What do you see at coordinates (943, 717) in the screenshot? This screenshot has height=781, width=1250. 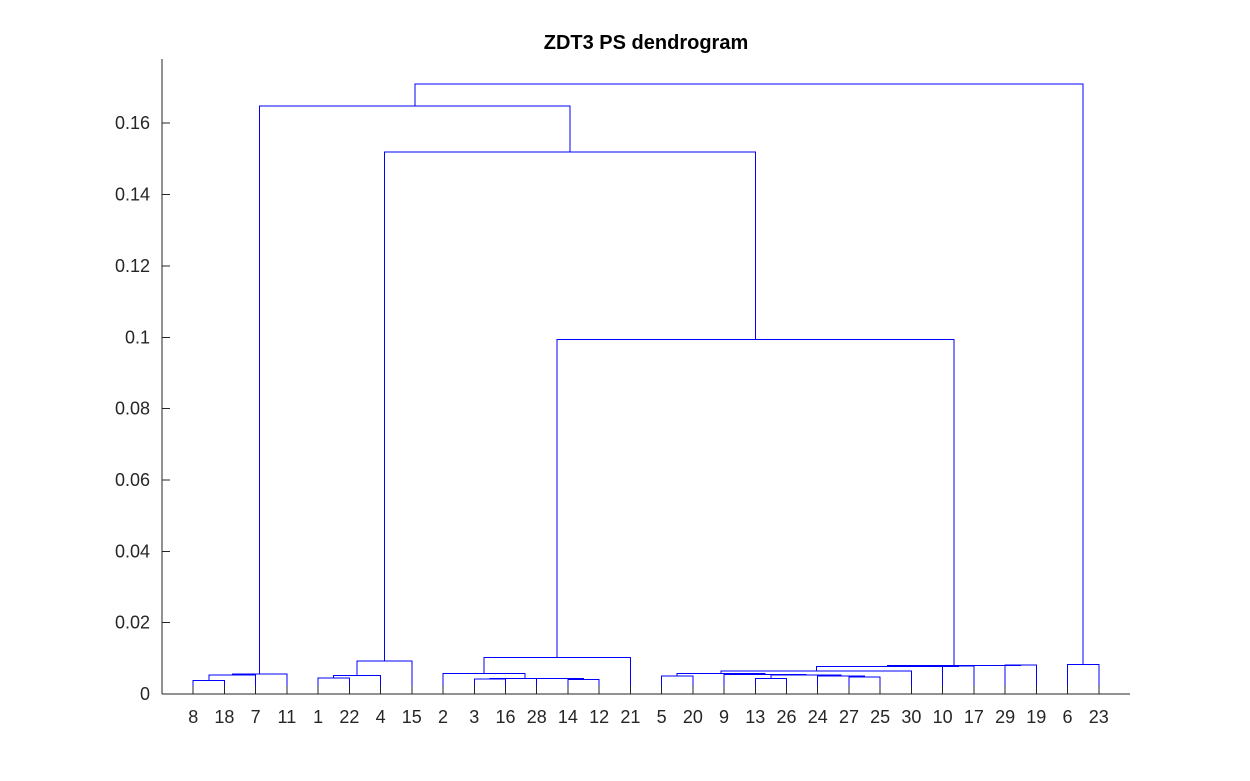 I see `leaf-label: 10` at bounding box center [943, 717].